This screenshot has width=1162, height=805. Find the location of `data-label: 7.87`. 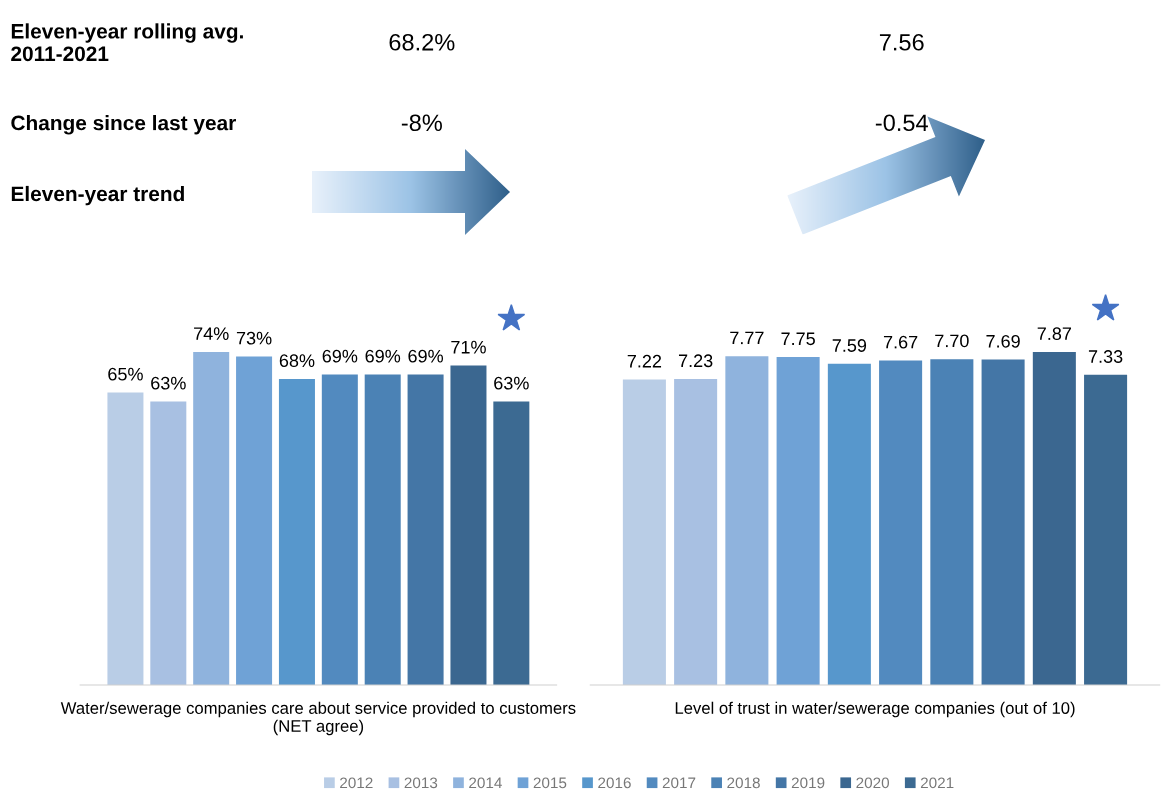

data-label: 7.87 is located at coordinates (1054, 334).